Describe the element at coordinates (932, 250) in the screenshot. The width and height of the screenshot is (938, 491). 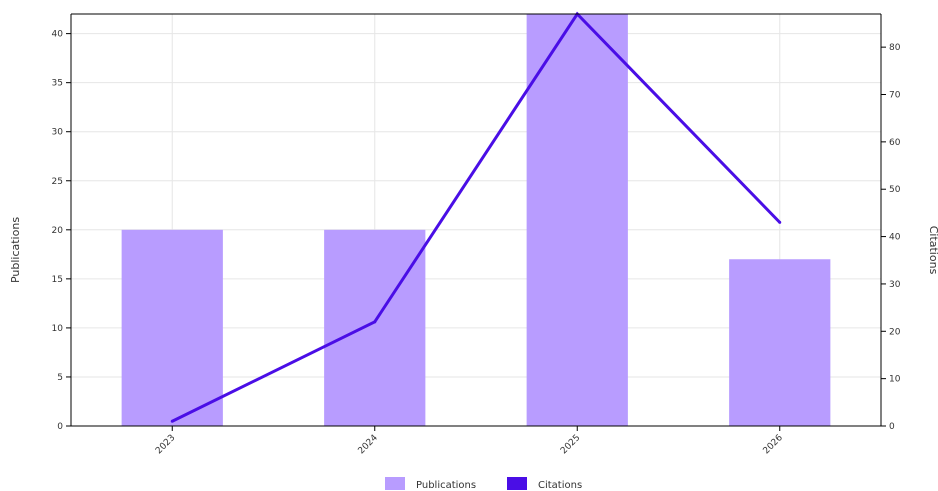
I see `y-axis-title-right: Citations` at that location.